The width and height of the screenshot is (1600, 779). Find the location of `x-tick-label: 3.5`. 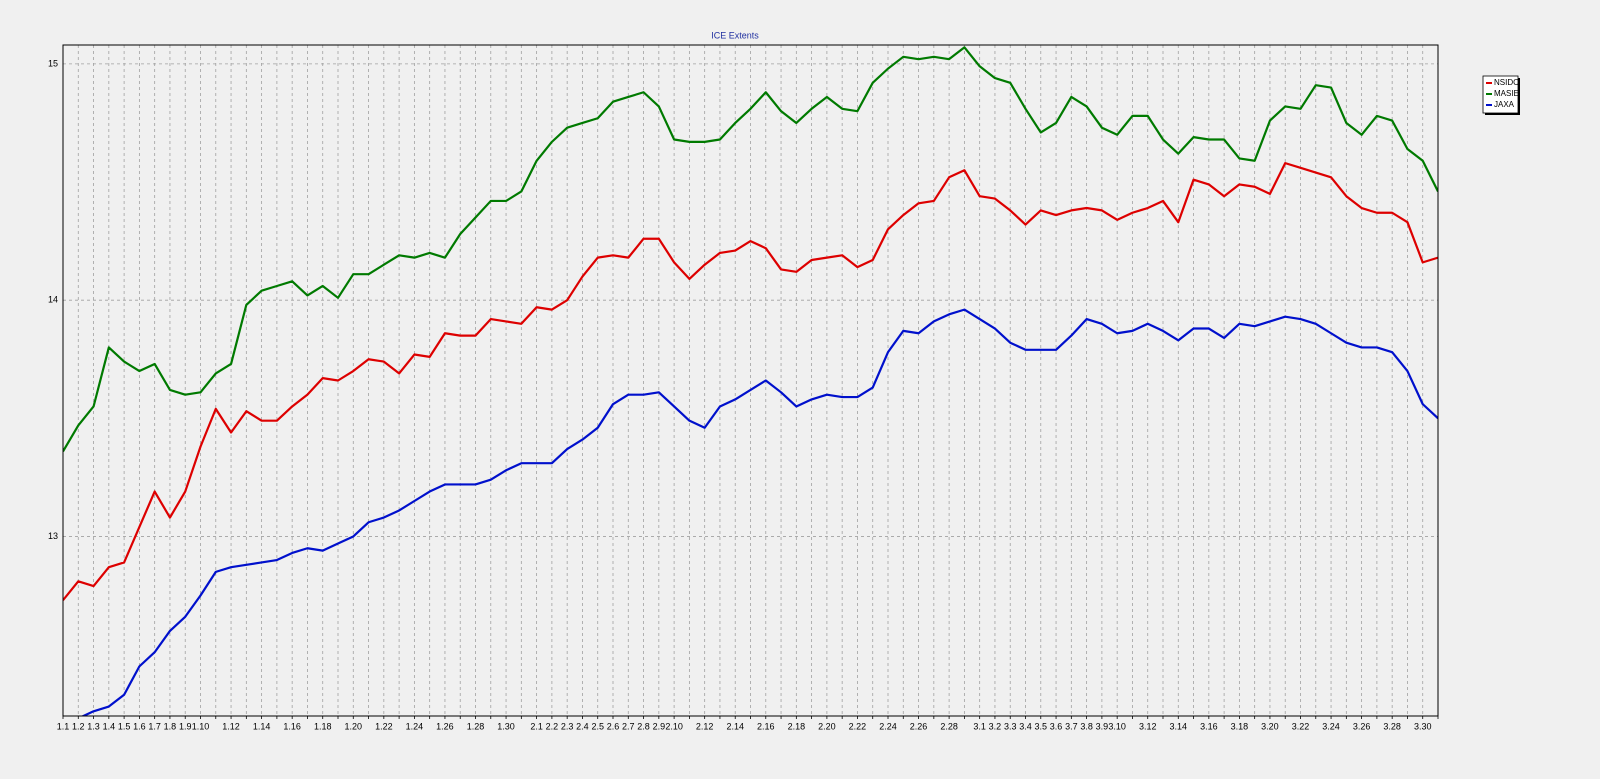

x-tick-label: 3.5 is located at coordinates (1041, 726).